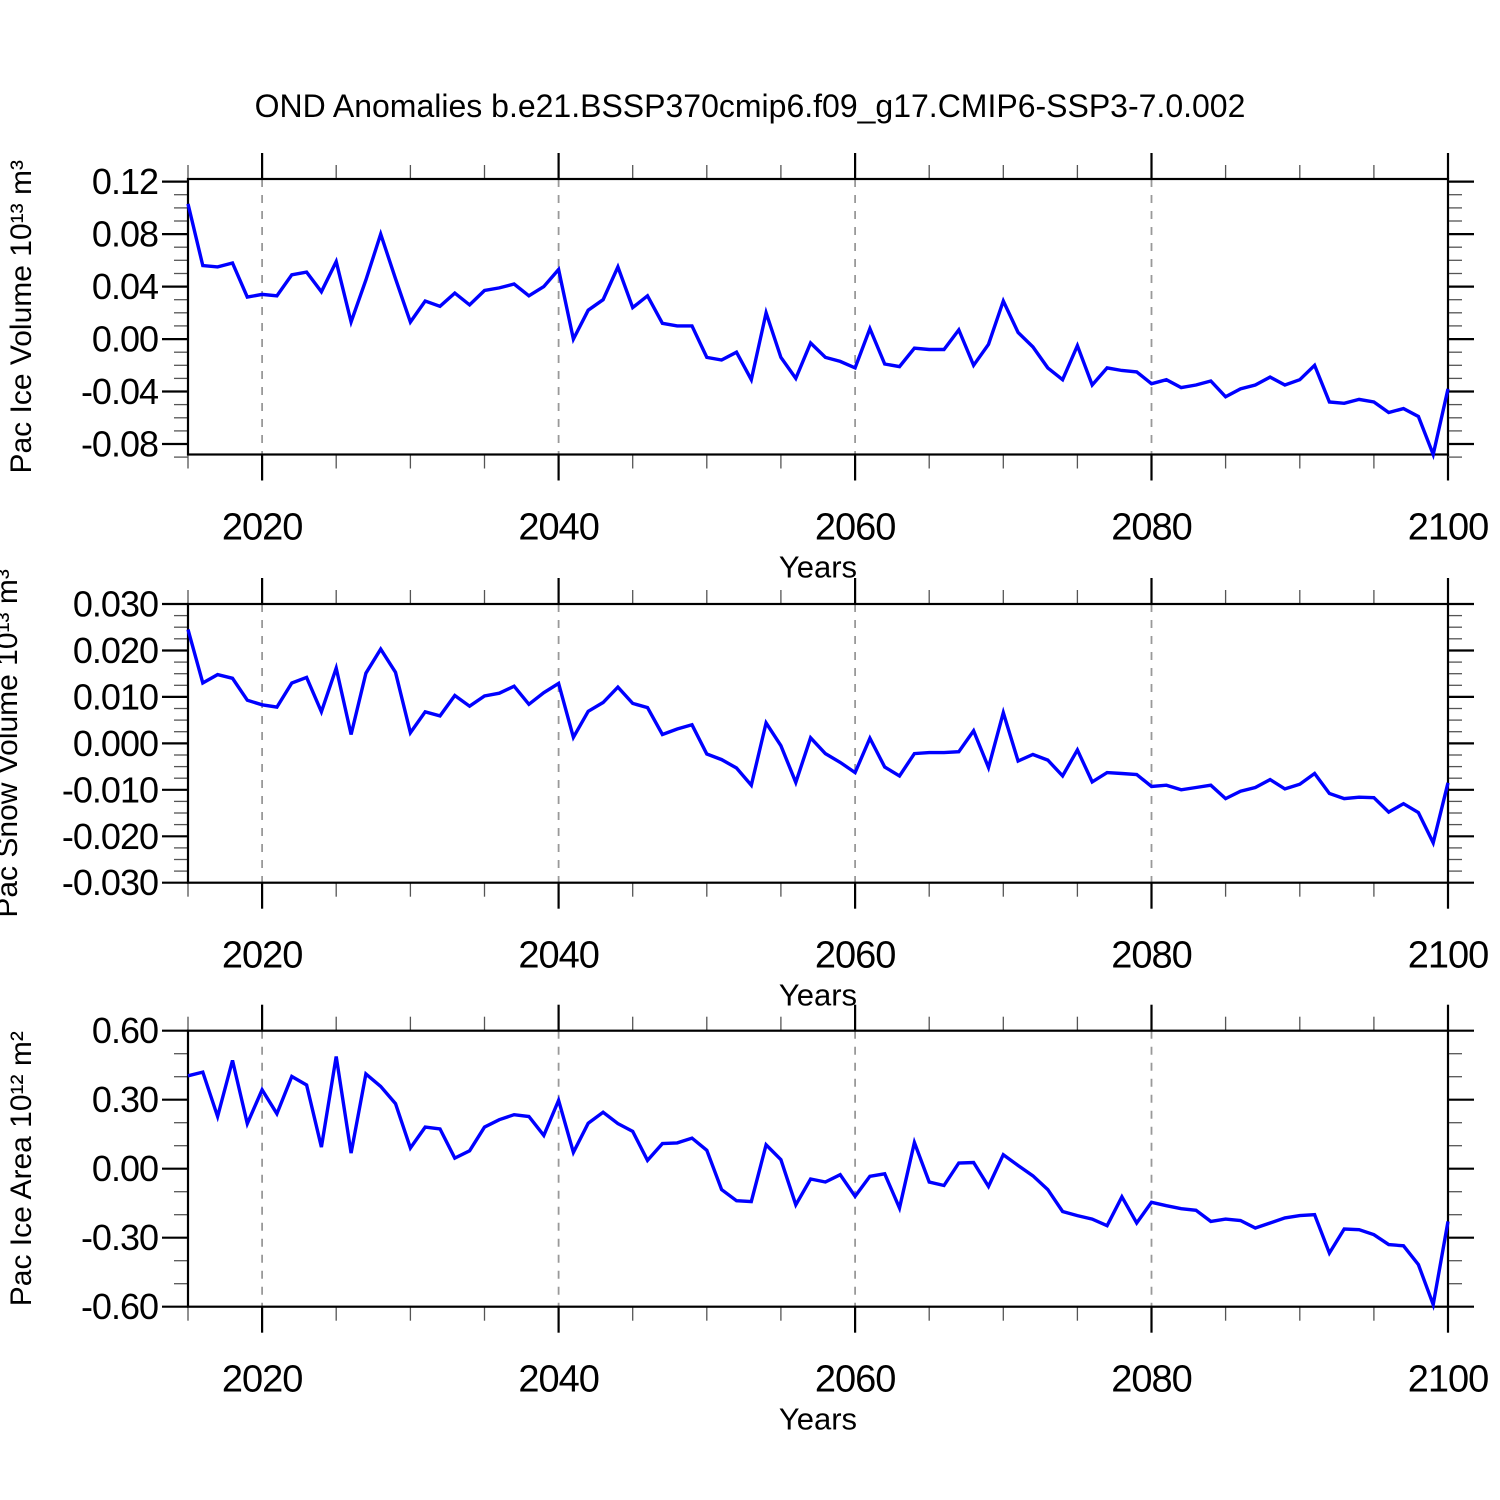 The width and height of the screenshot is (1500, 1500). Describe the element at coordinates (119, 1306) in the screenshot. I see `y-tick-label: -0.60` at that location.